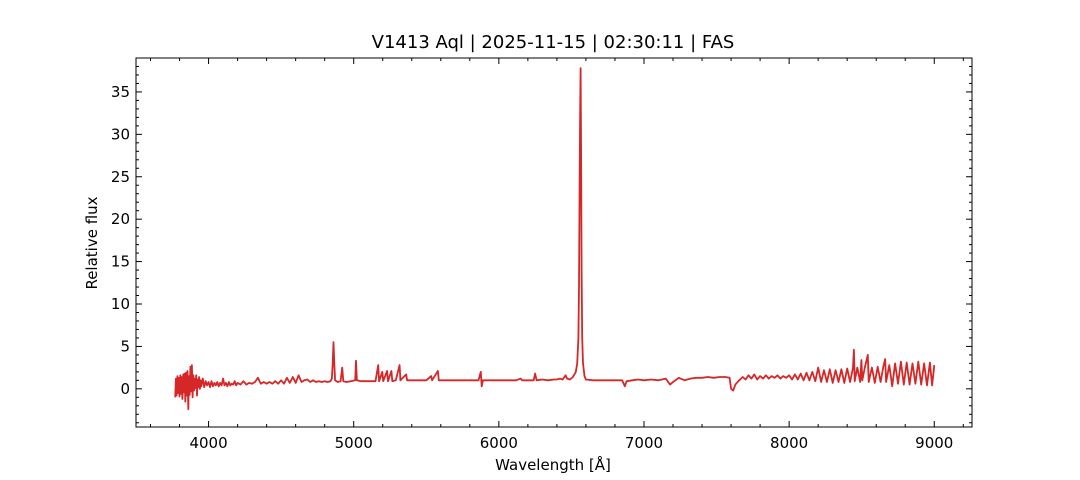 The width and height of the screenshot is (1080, 480). Describe the element at coordinates (120, 262) in the screenshot. I see `y-tick-label-15: 15` at that location.